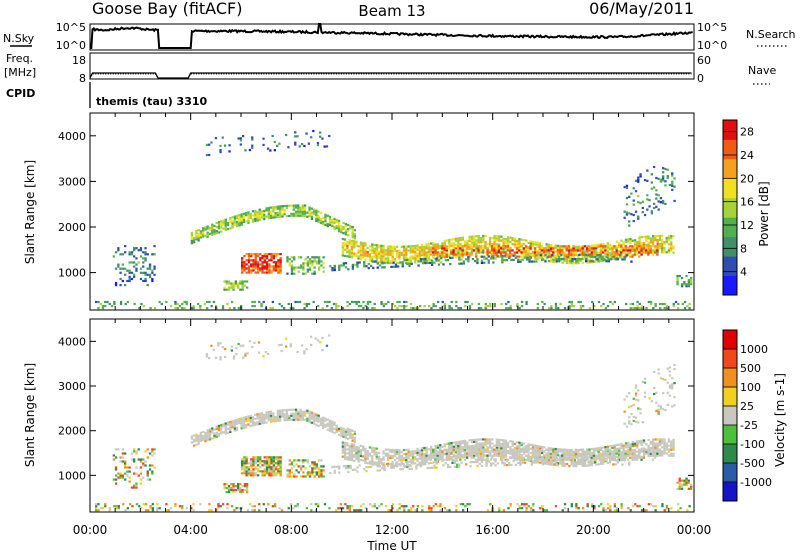  What do you see at coordinates (72, 227) in the screenshot?
I see `y-tick-label: 2000` at bounding box center [72, 227].